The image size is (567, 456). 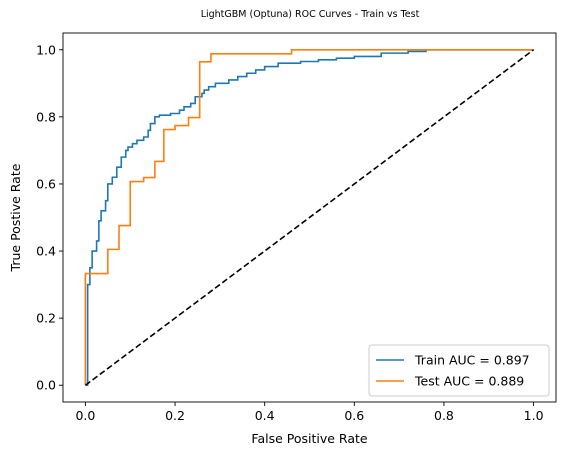 I want to click on x-tick-label: 0.4, so click(x=265, y=415).